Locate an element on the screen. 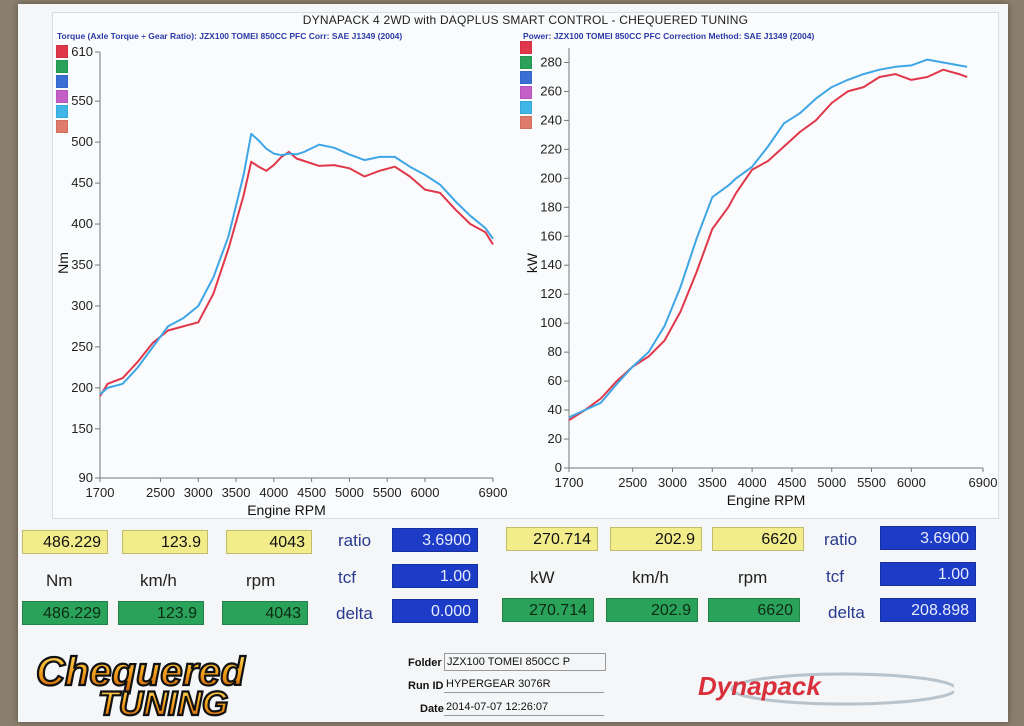  series-line-blue is located at coordinates (296, 264).